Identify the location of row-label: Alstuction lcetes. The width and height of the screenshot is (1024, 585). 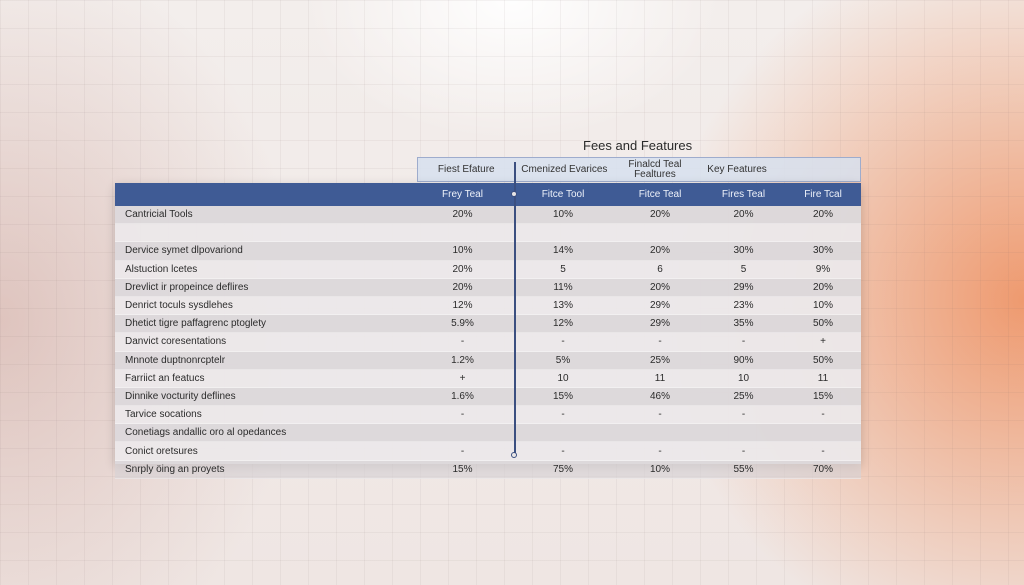
(161, 269).